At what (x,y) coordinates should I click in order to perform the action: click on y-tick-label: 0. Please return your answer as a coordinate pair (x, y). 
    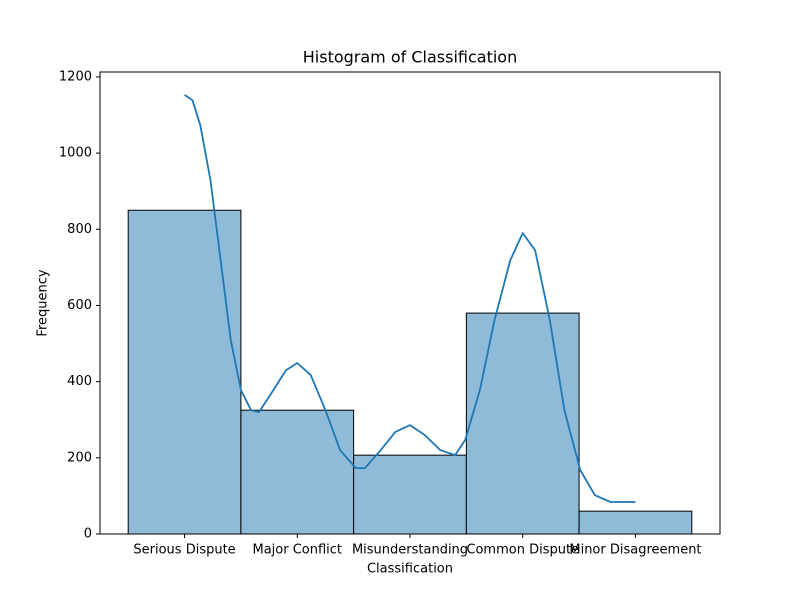
    Looking at the image, I should click on (88, 534).